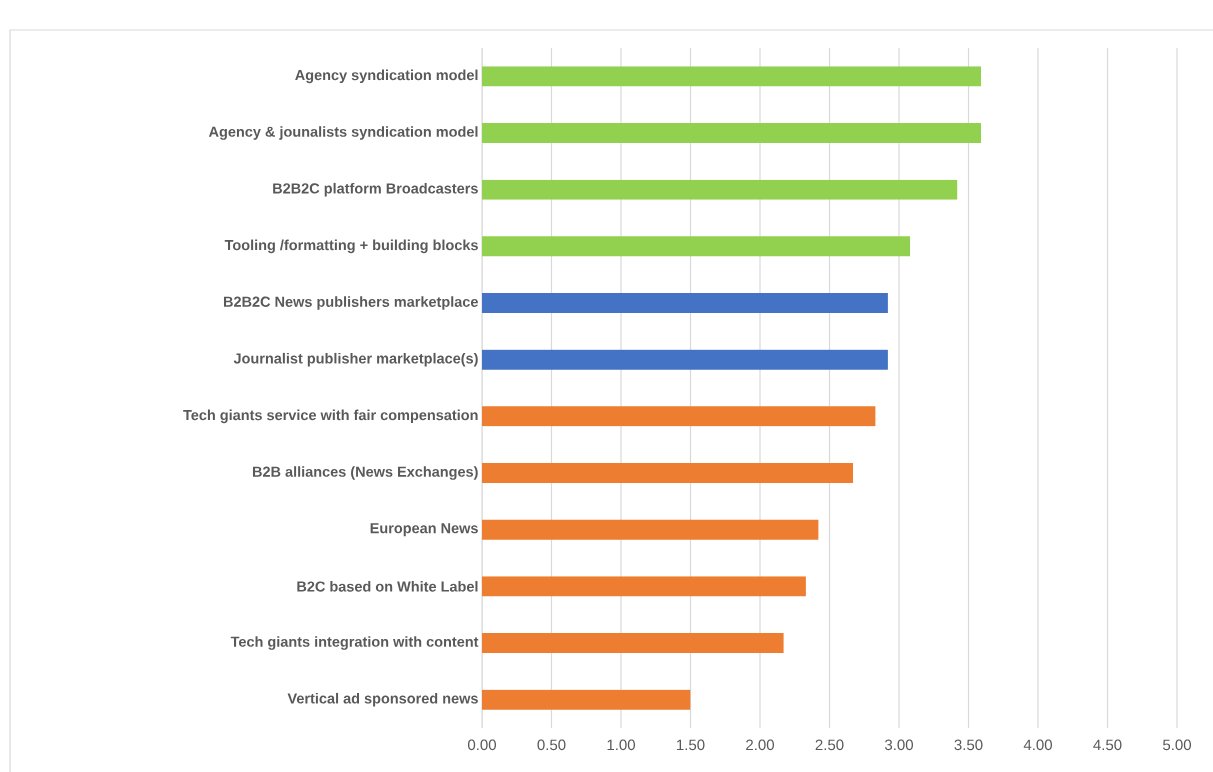 The height and width of the screenshot is (772, 1213). Describe the element at coordinates (351, 246) in the screenshot. I see `y-tick-label: Tooling /formatting + building blocks` at that location.